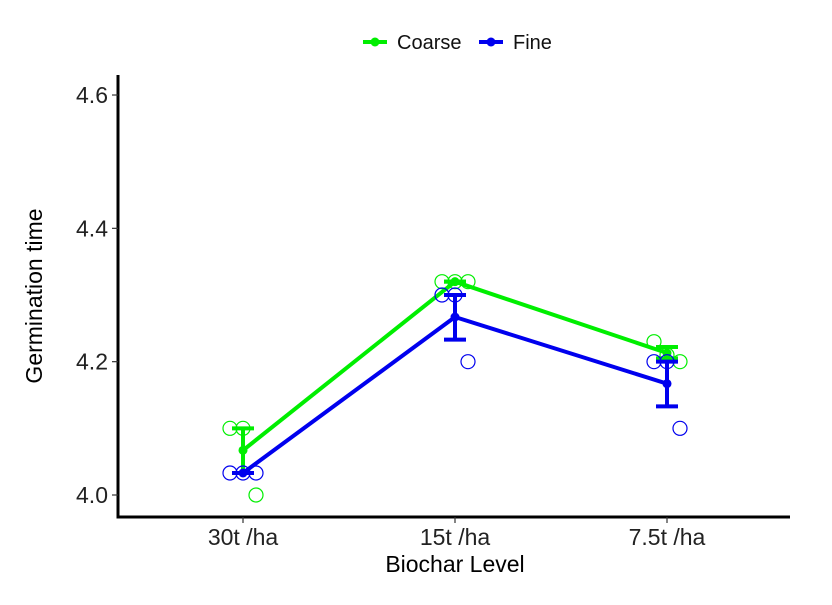  What do you see at coordinates (454, 564) in the screenshot?
I see `x-axis-title: Biochar Level` at bounding box center [454, 564].